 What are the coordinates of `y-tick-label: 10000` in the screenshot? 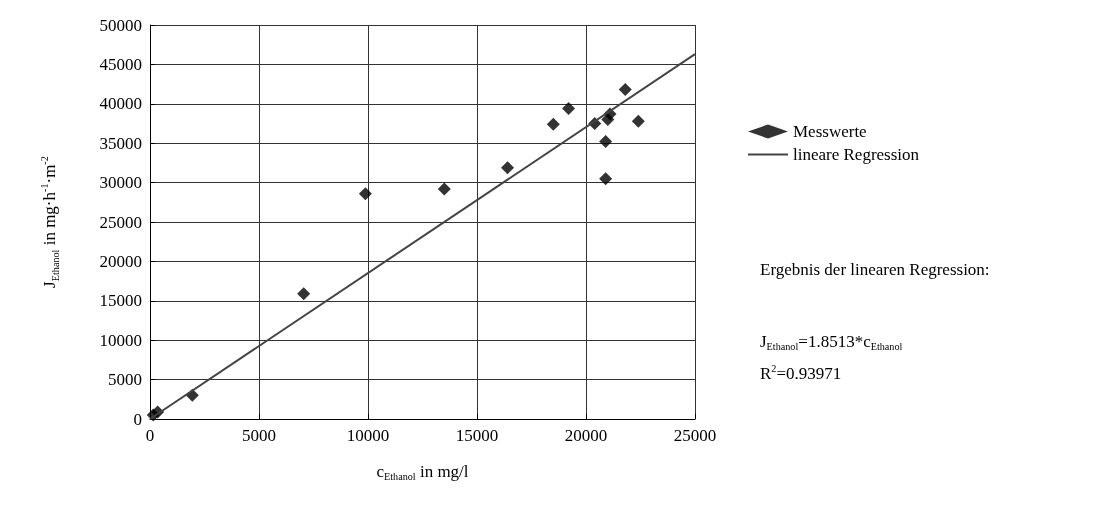 It's located at (120, 340).